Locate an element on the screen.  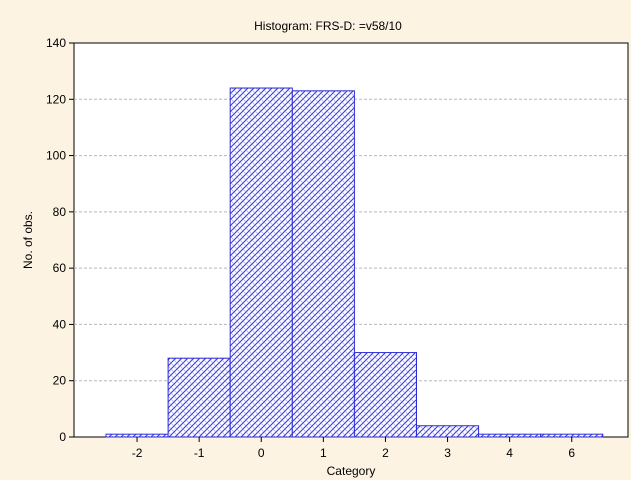
x-tick-label: -2 is located at coordinates (137, 453).